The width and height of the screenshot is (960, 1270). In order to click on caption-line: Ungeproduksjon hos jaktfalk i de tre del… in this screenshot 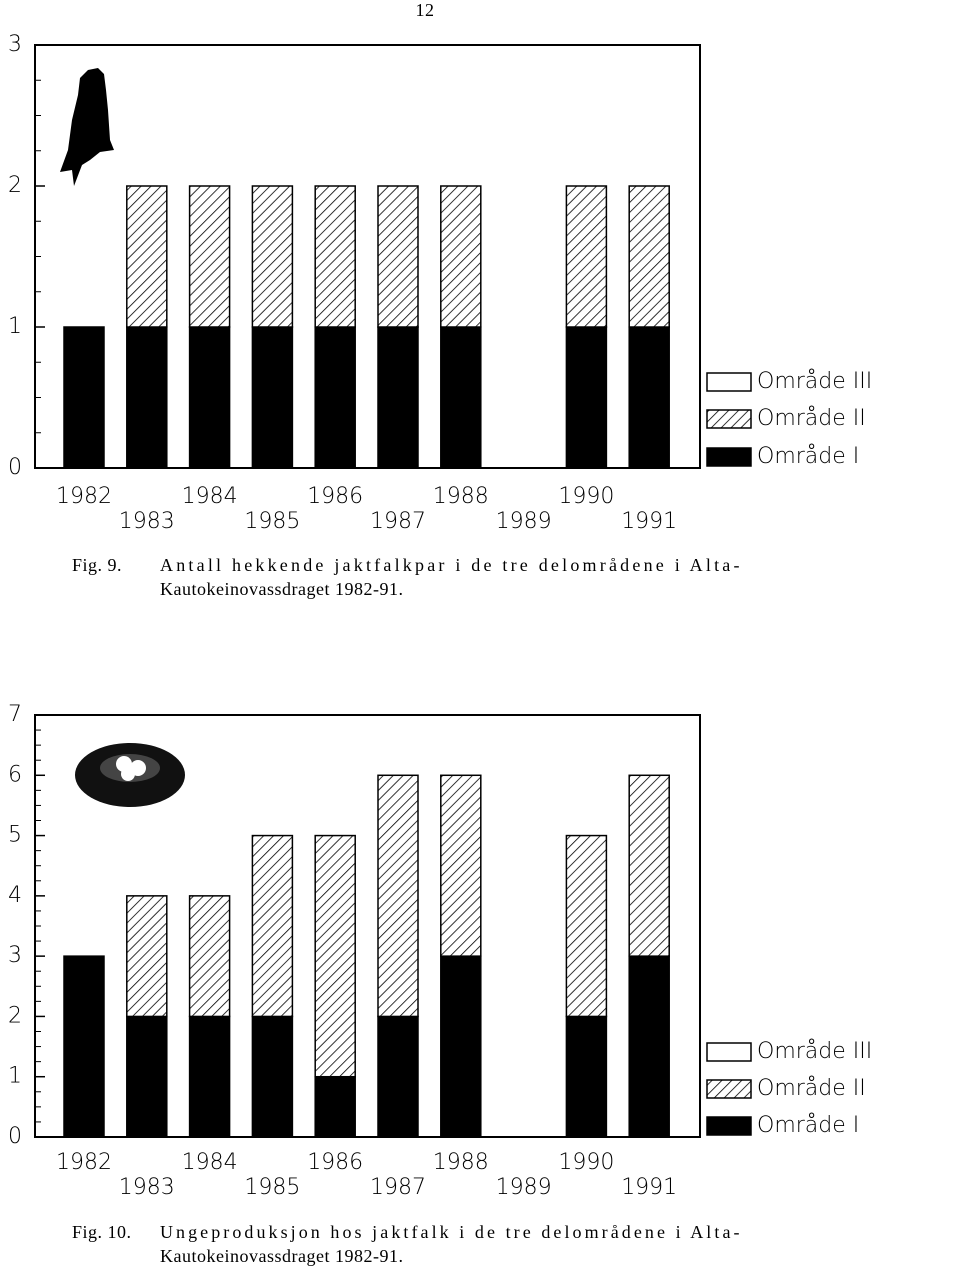, I will do `click(450, 1232)`.